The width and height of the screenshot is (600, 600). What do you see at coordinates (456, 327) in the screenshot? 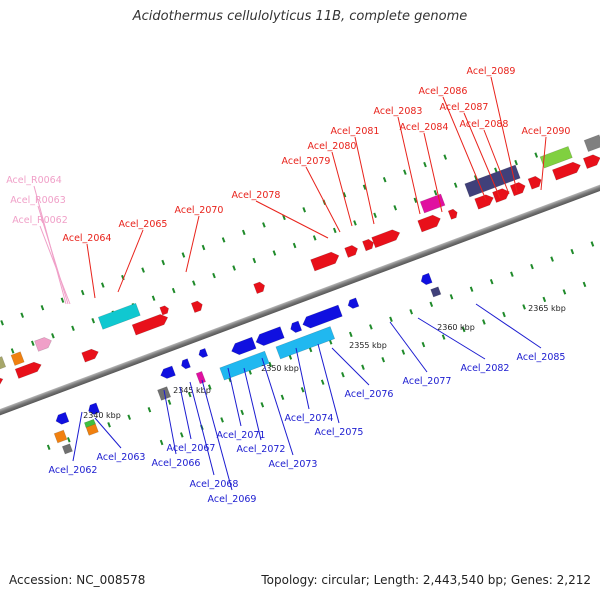
I see `tick-label: 2360 kbp` at bounding box center [456, 327].